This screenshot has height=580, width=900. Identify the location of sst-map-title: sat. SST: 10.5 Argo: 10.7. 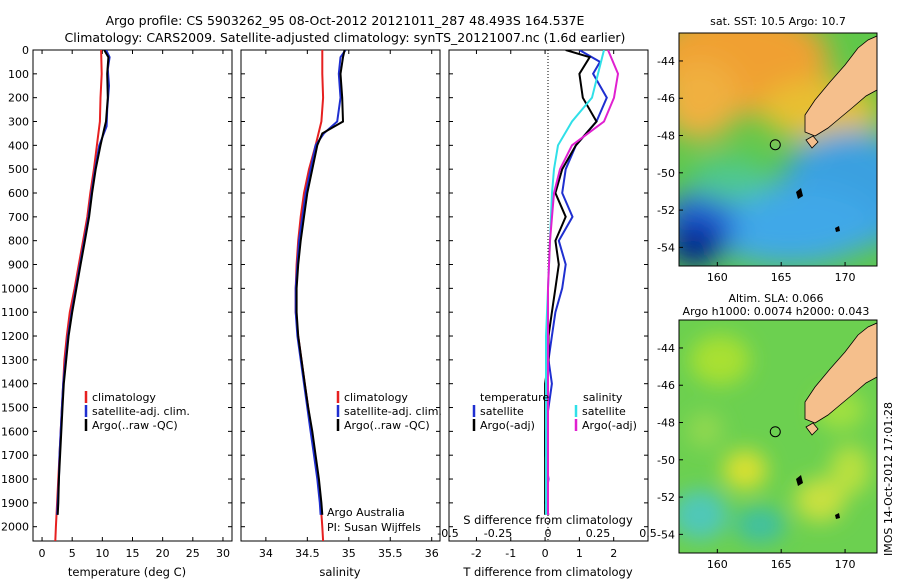
(778, 21).